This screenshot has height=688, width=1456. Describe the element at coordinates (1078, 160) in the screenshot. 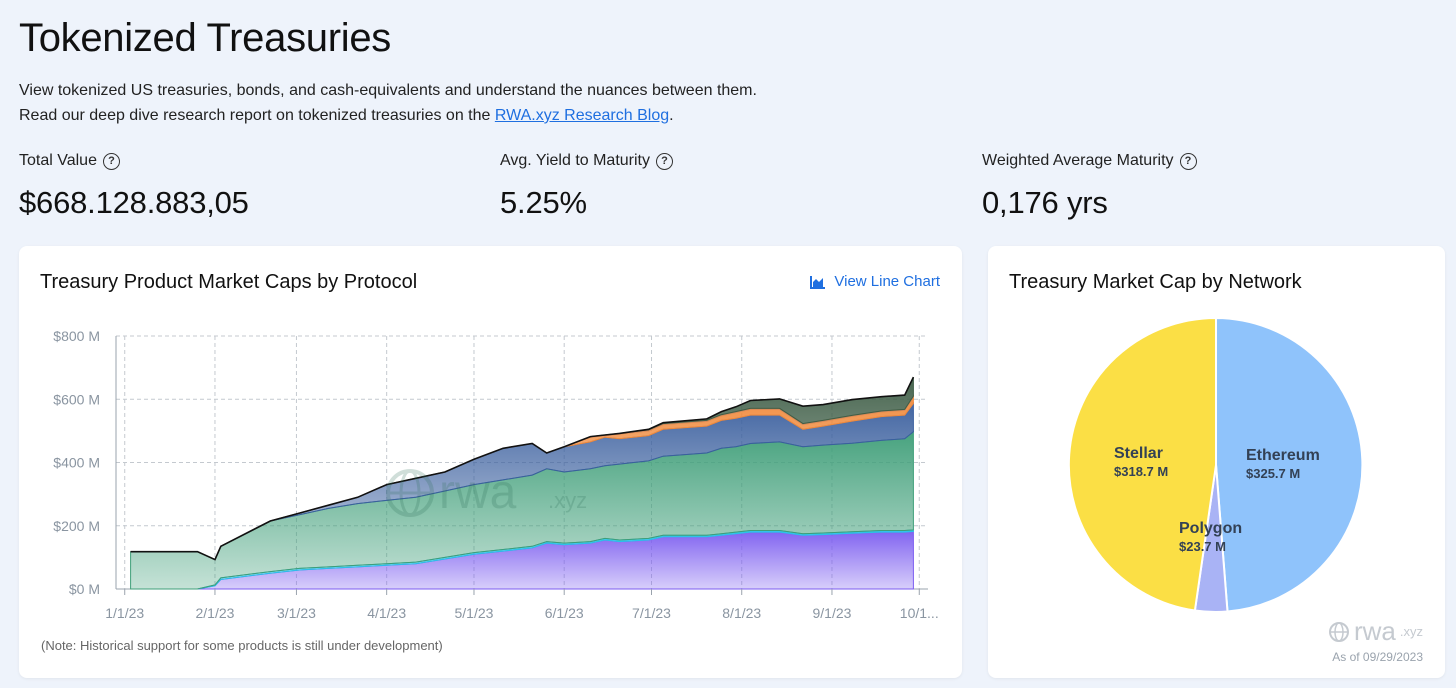

I see `stat-label: Weighted Average Maturity` at that location.